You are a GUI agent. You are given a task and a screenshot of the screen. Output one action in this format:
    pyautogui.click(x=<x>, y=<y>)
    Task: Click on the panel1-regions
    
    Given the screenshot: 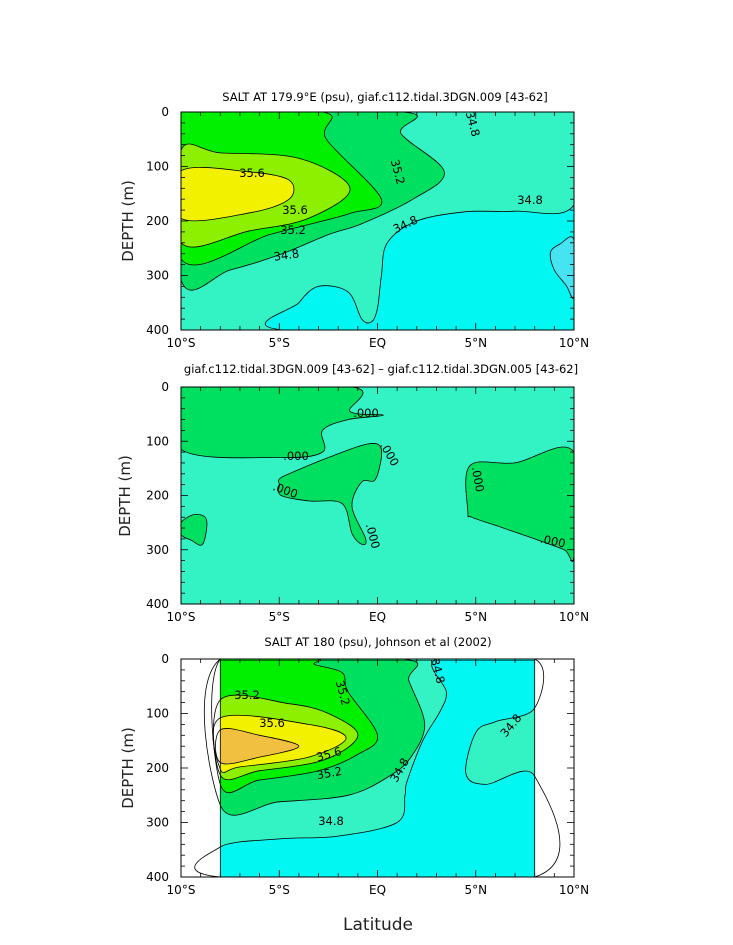 What is the action you would take?
    pyautogui.click(x=377, y=221)
    